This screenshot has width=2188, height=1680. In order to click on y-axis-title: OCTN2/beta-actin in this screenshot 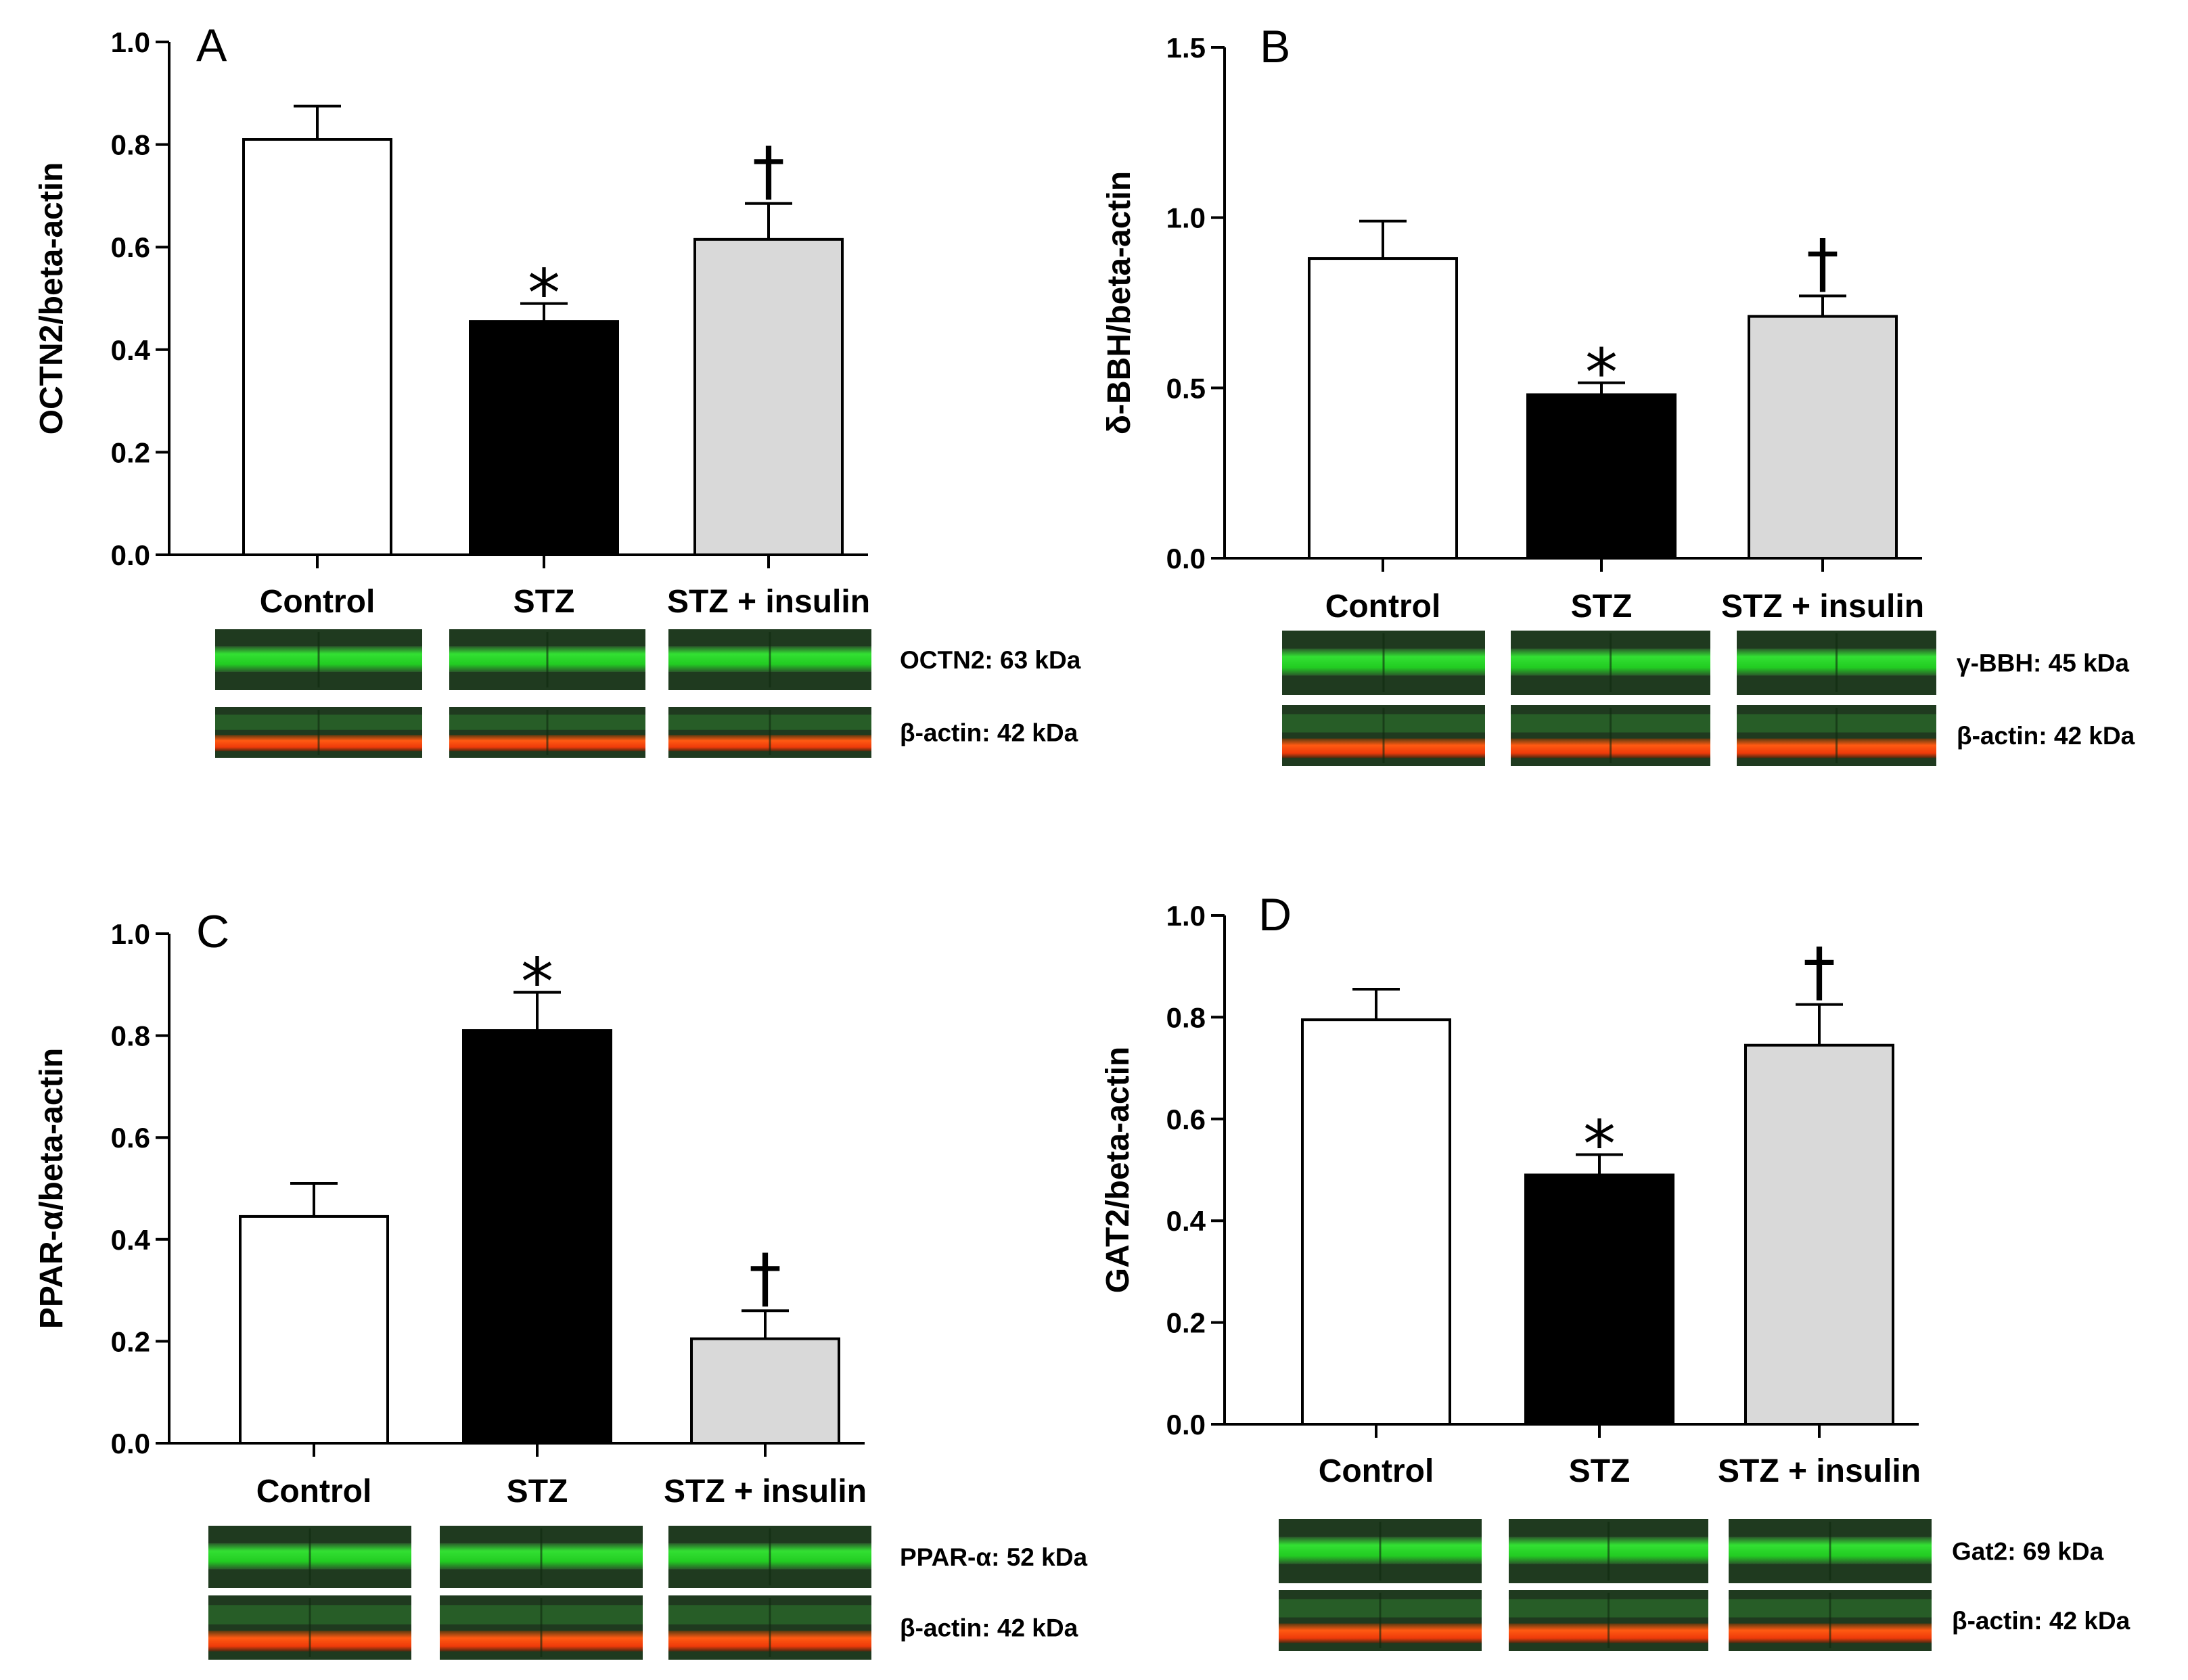, I will do `click(52, 298)`.